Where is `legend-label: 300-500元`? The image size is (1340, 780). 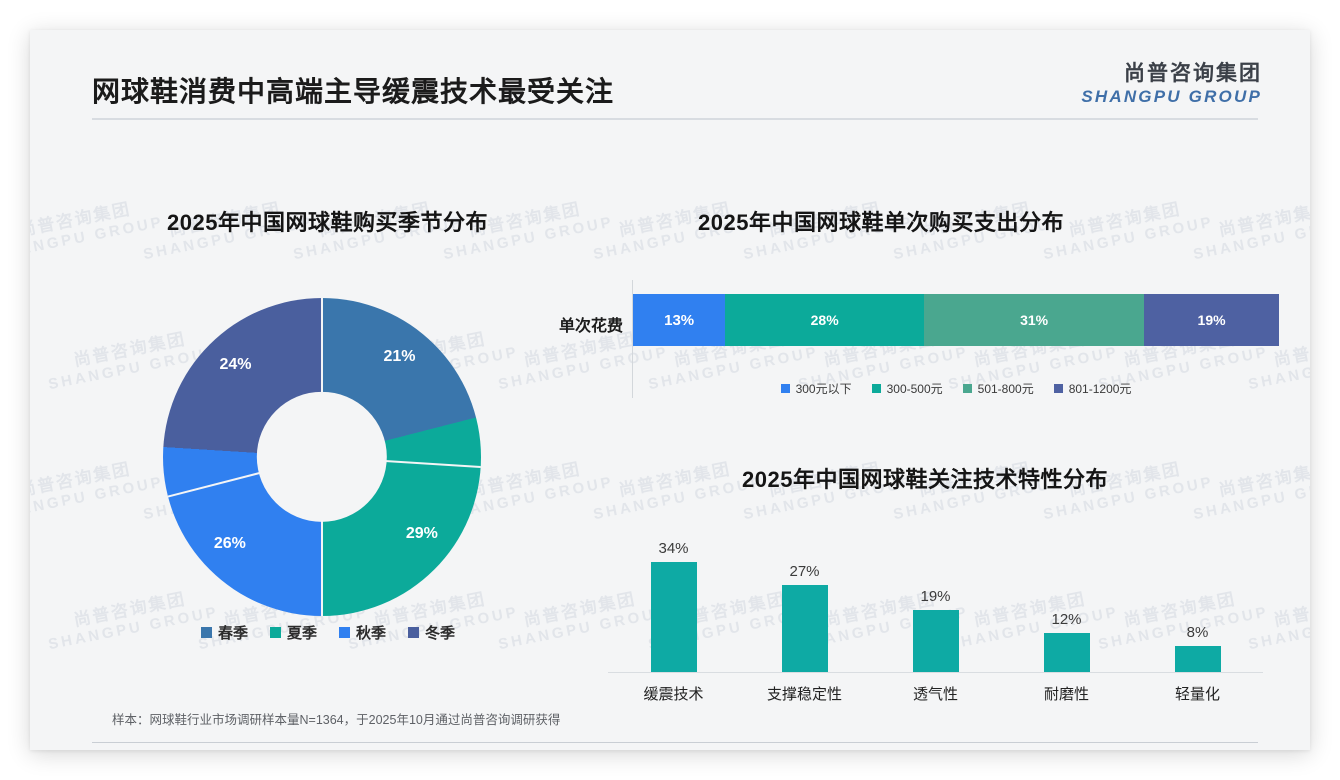
legend-label: 300-500元 is located at coordinates (914, 389).